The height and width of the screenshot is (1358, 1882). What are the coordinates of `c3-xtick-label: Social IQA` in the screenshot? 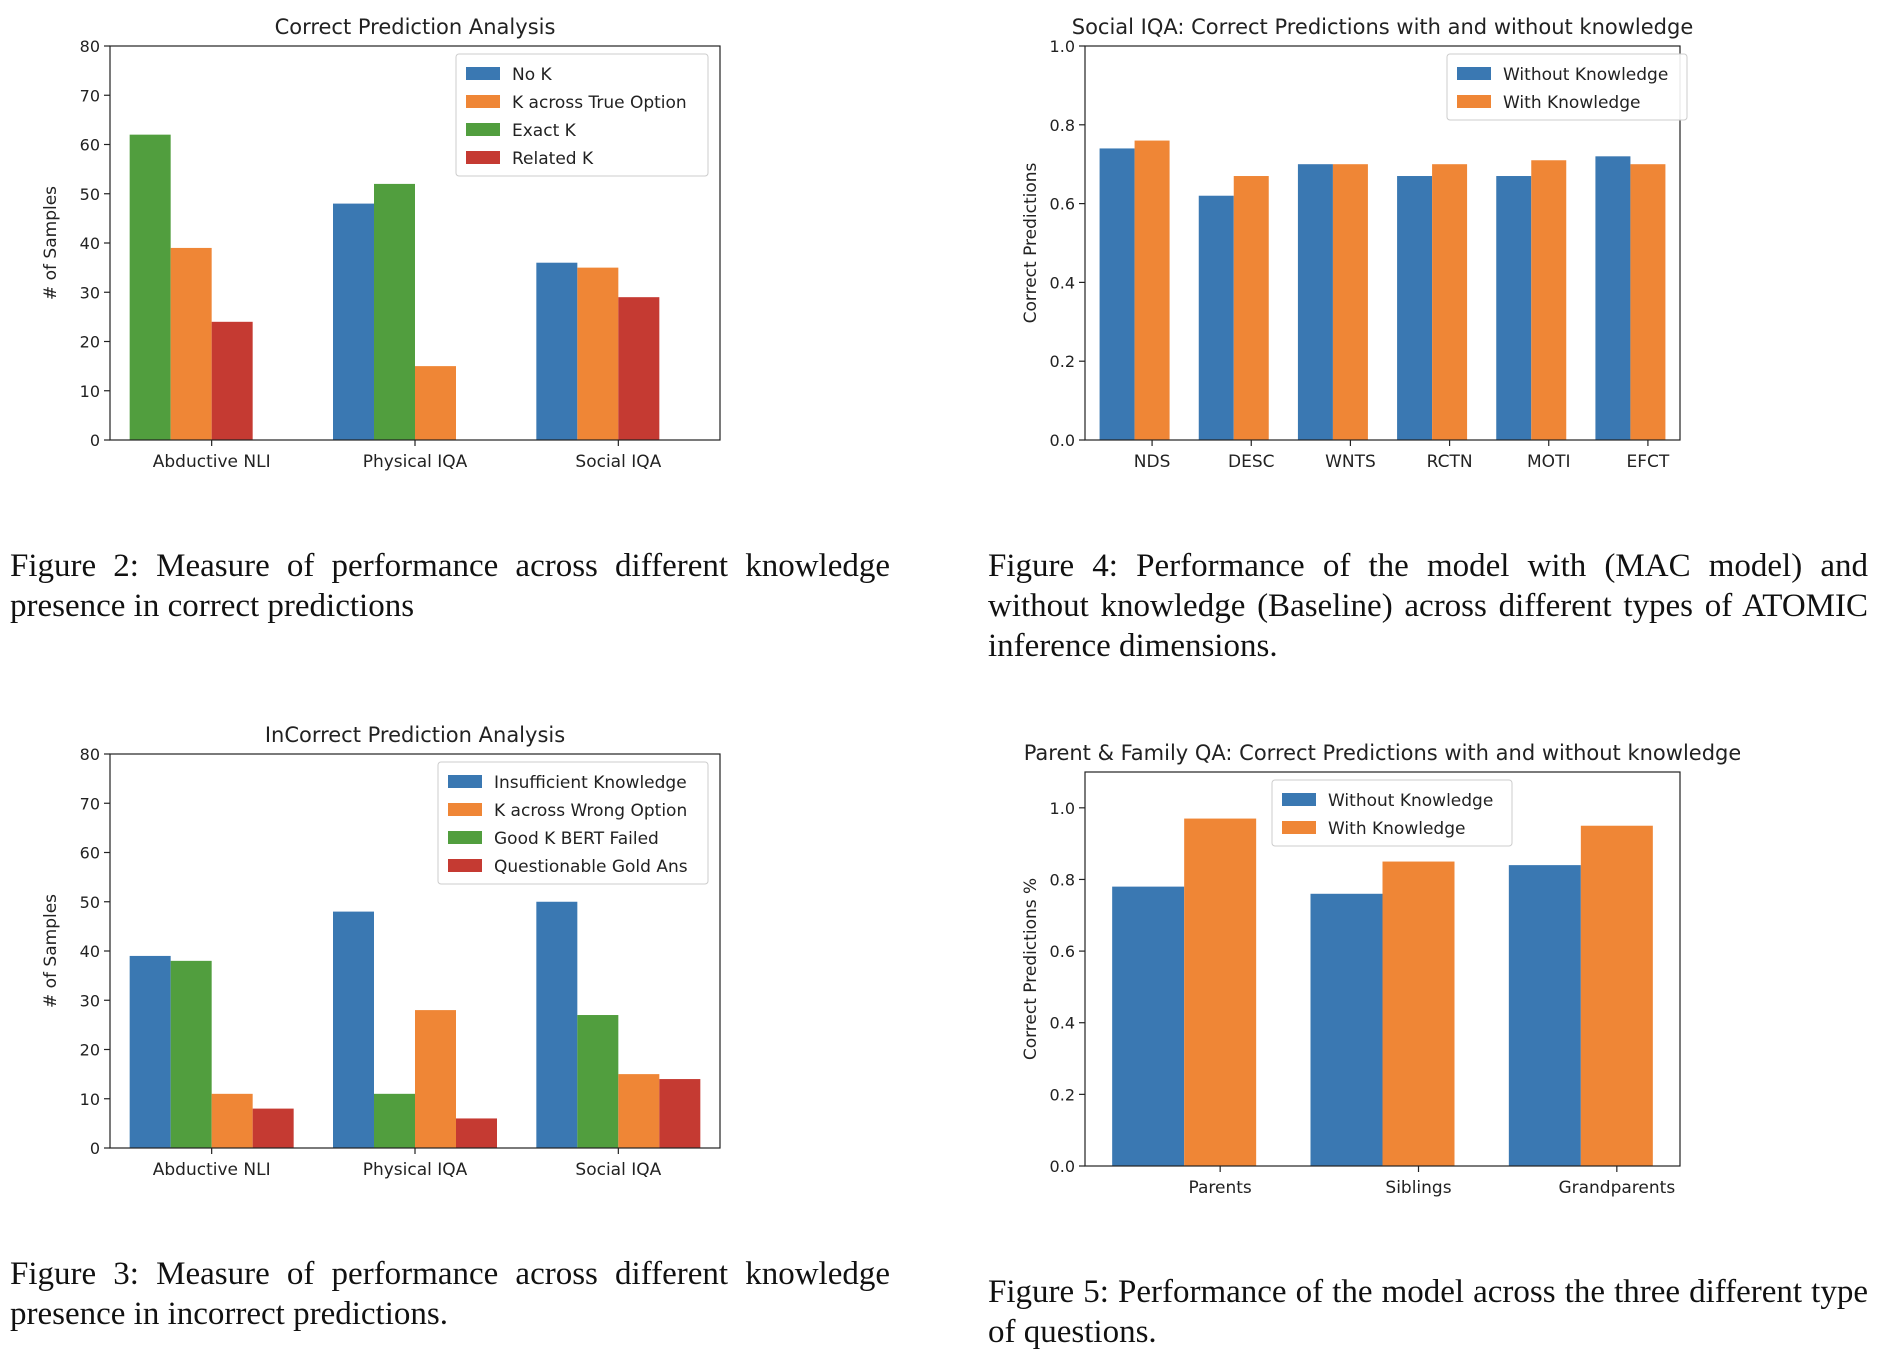 It's located at (618, 1170).